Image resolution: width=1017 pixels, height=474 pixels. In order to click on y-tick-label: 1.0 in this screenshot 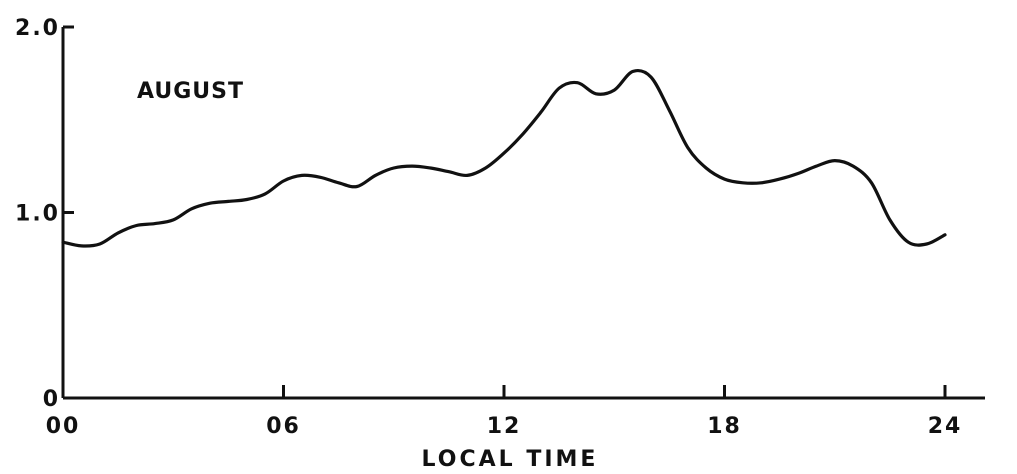, I will do `click(37, 214)`.